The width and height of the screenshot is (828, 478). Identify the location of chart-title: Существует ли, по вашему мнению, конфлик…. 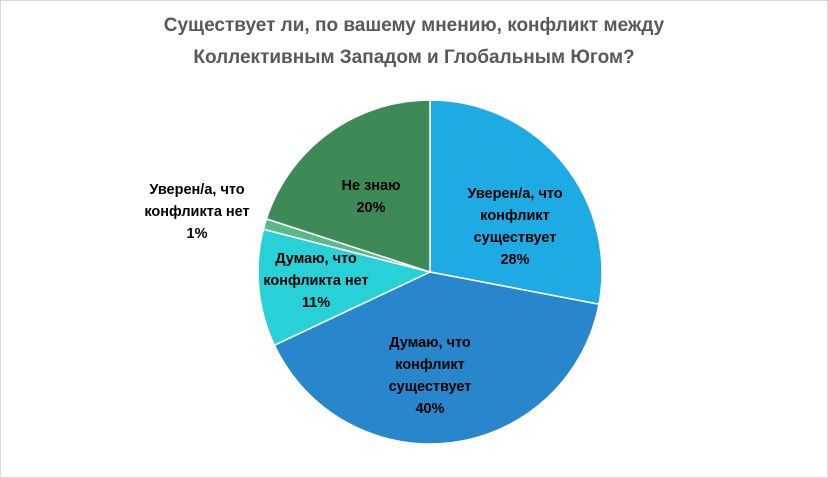
(414, 42).